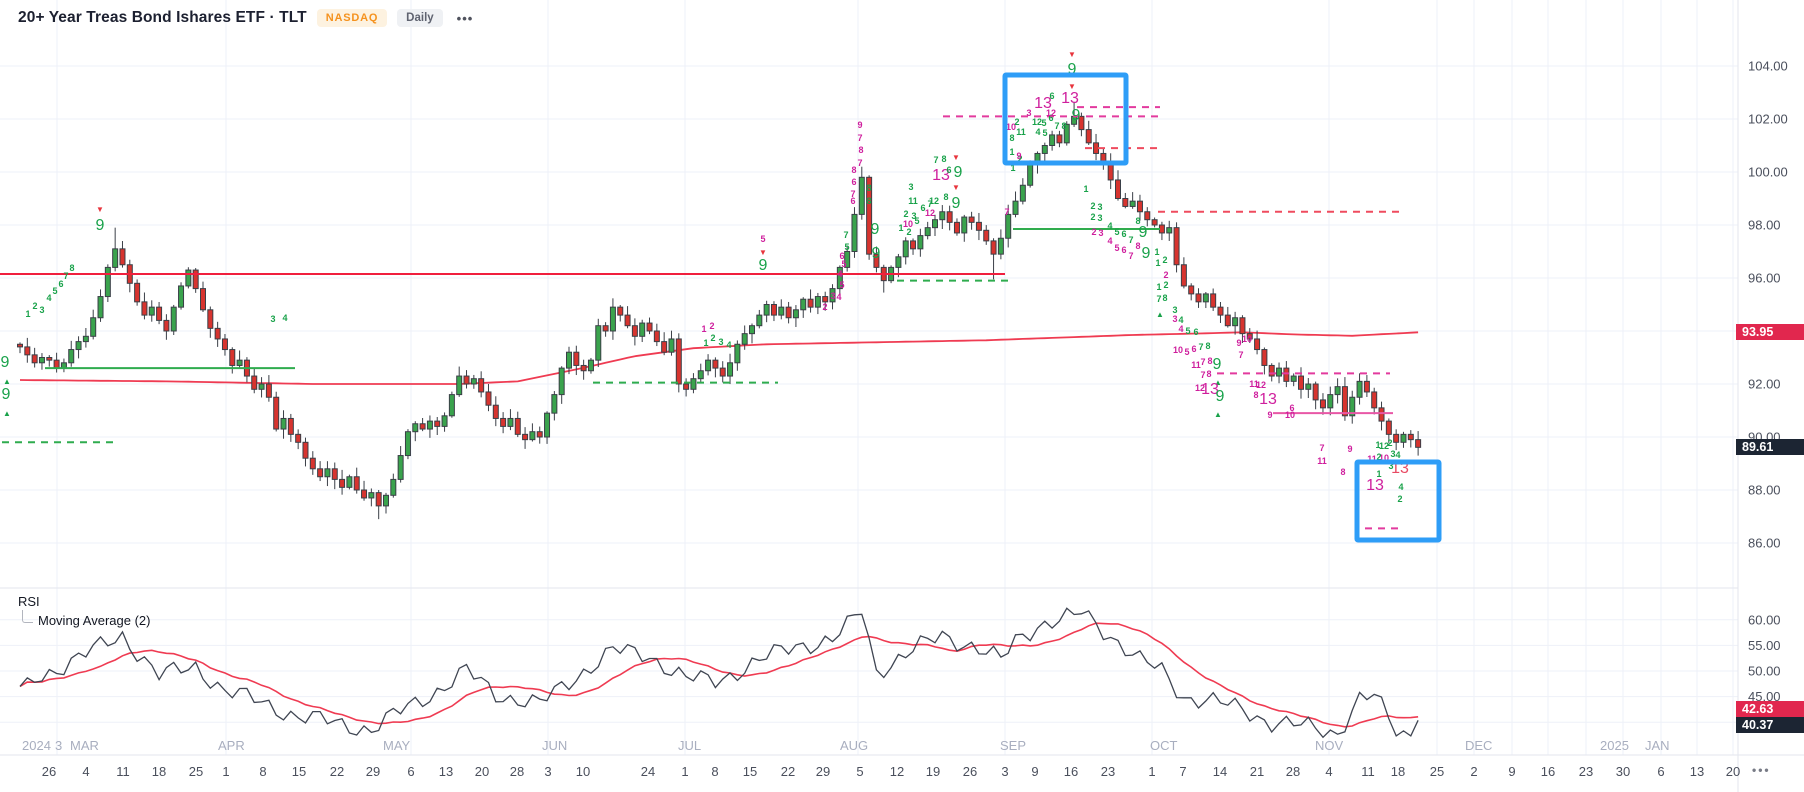 Image resolution: width=1804 pixels, height=792 pixels. What do you see at coordinates (420, 18) in the screenshot?
I see `interval-badge: Daily` at bounding box center [420, 18].